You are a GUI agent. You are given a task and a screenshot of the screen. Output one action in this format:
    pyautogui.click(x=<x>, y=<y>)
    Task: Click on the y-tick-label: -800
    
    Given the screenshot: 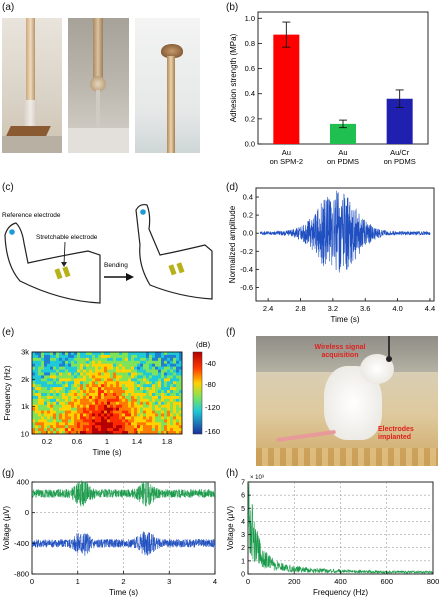 What is the action you would take?
    pyautogui.click(x=21, y=574)
    